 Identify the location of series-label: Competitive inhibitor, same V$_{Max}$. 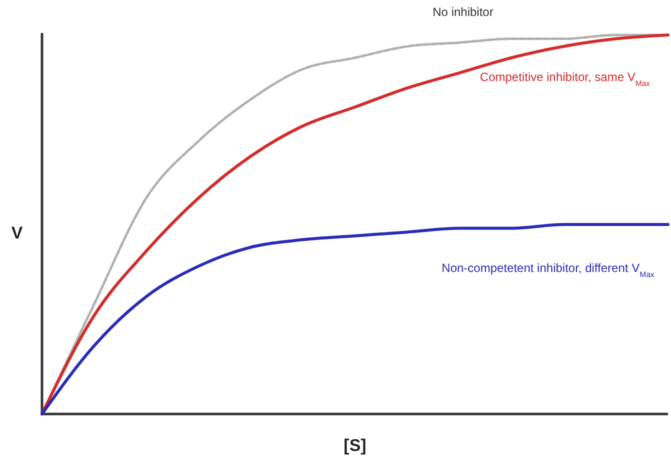
(565, 79).